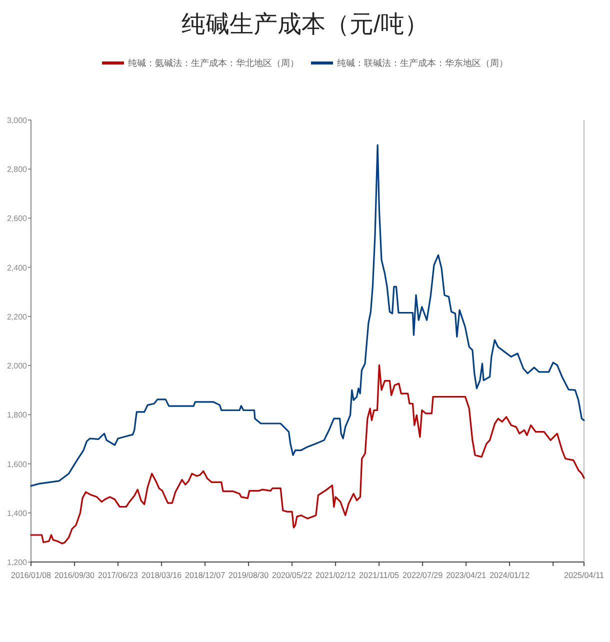  Describe the element at coordinates (337, 575) in the screenshot. I see `x-tick-label: 2021/02/12` at that location.